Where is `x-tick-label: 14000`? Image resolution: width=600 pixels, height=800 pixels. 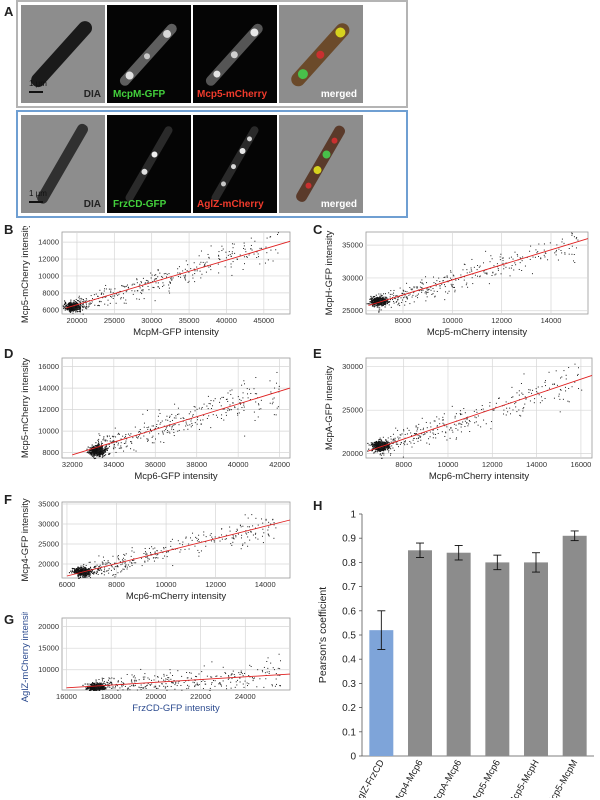
x-tick-label: 14000 is located at coordinates (265, 584).